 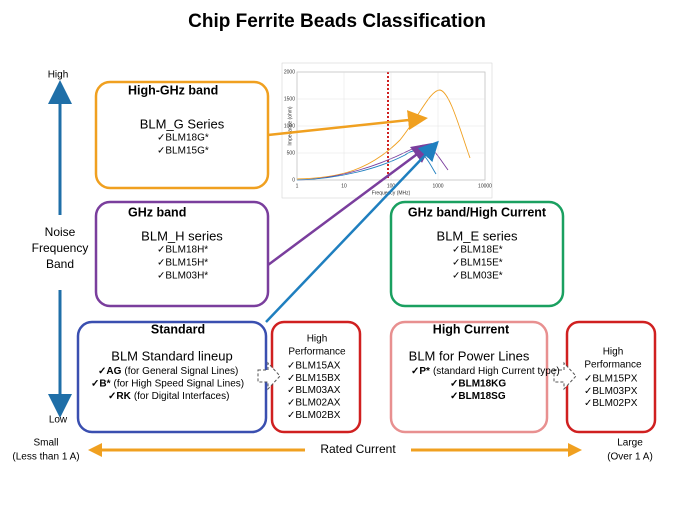 What do you see at coordinates (182, 396) in the screenshot?
I see `item-text: (for Digital Interfaces)` at bounding box center [182, 396].